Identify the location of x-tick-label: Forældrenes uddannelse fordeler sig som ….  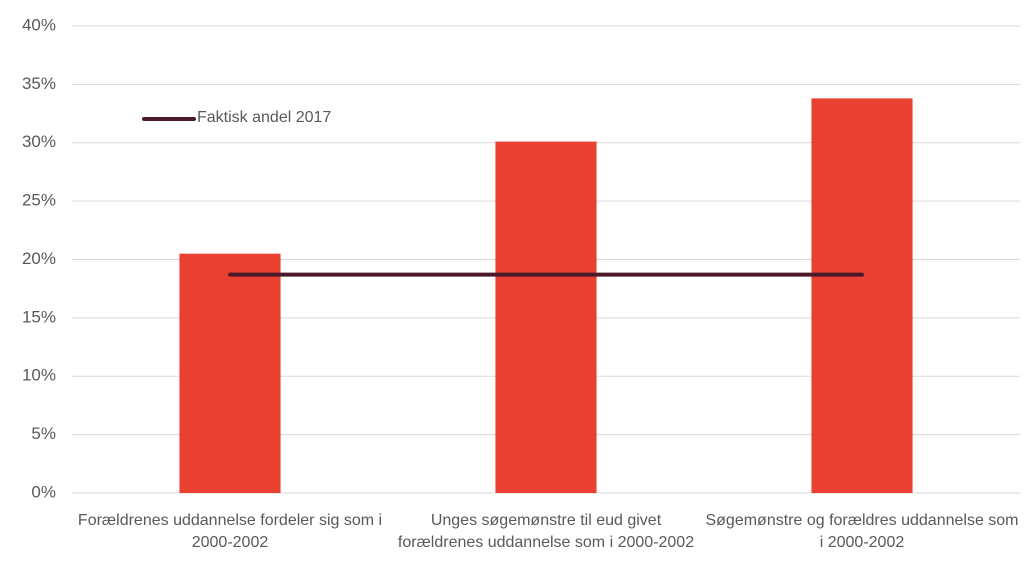
(230, 531).